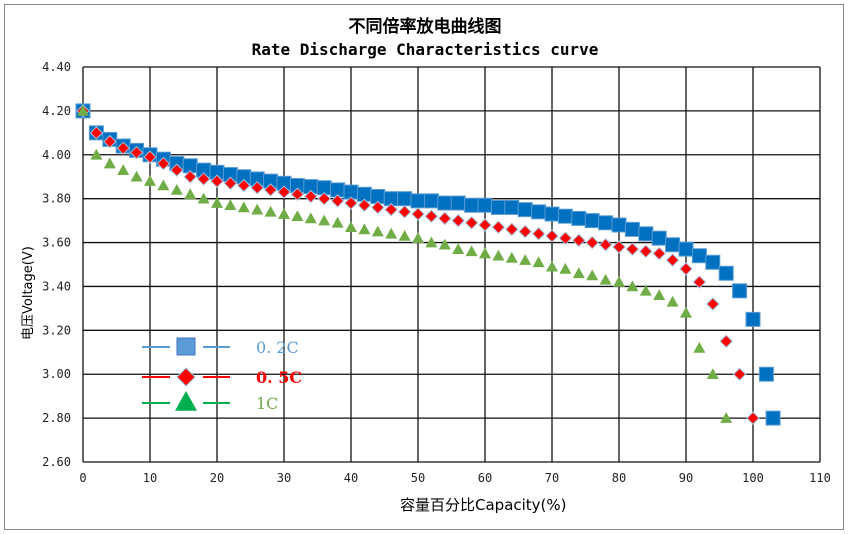 This screenshot has height=535, width=850. Describe the element at coordinates (56, 199) in the screenshot. I see `y-tick-label: 3.80` at that location.